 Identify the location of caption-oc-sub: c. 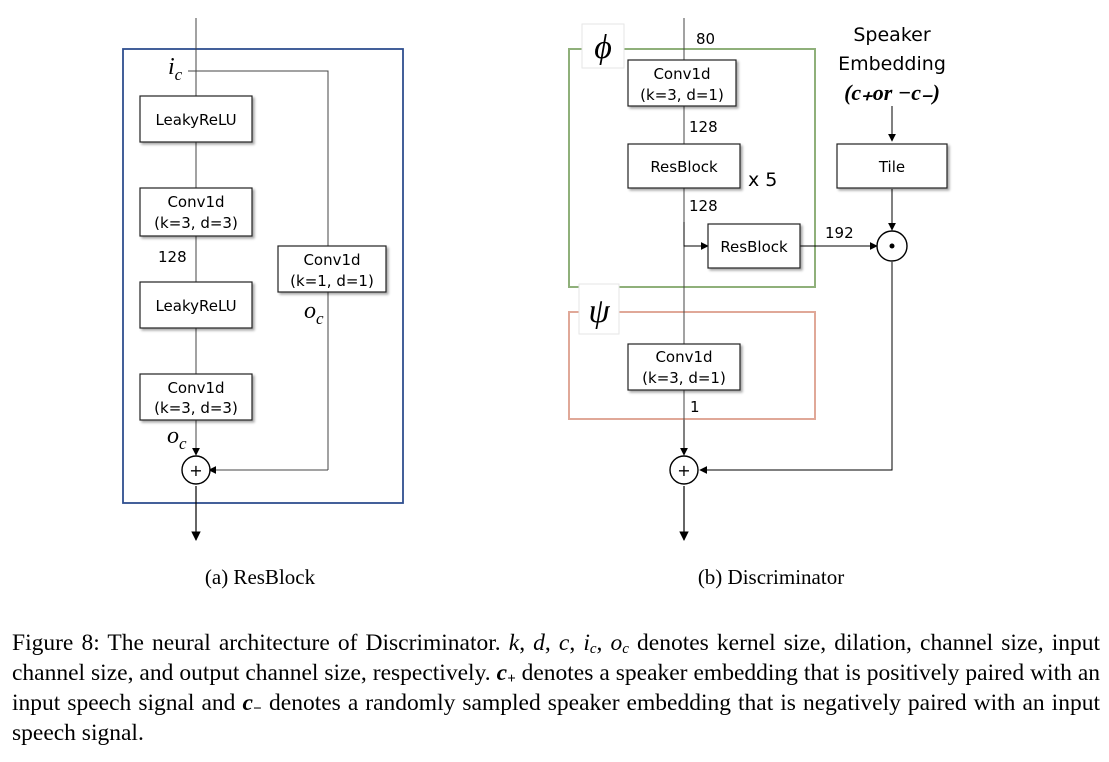
(625, 649).